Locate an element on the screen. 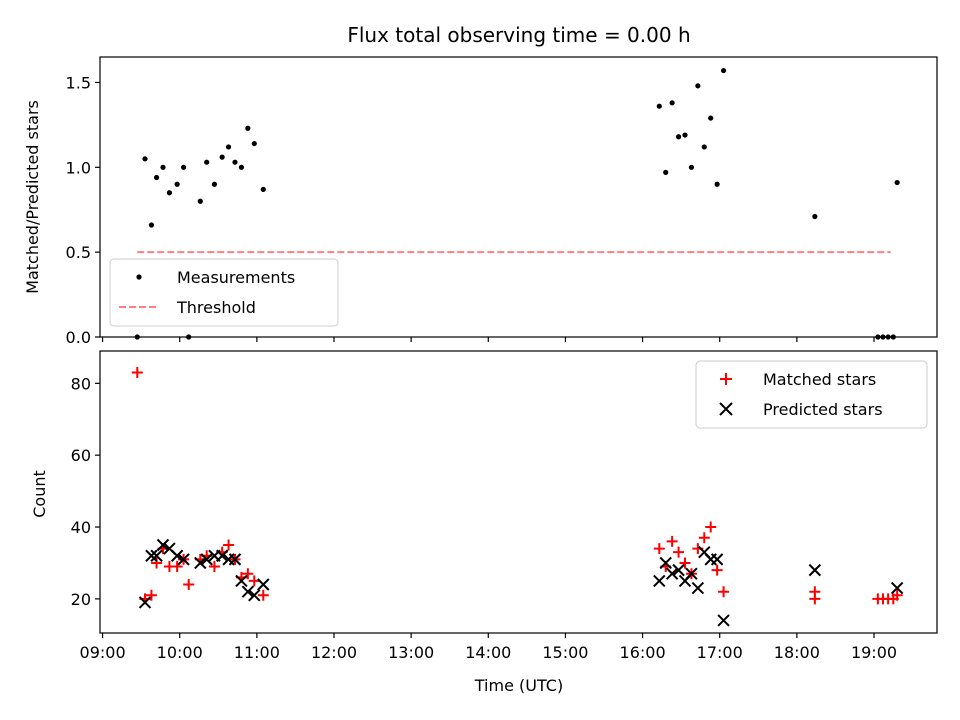 This screenshot has width=960, height=720. bottom-xtick-label: 16:00 is located at coordinates (643, 652).